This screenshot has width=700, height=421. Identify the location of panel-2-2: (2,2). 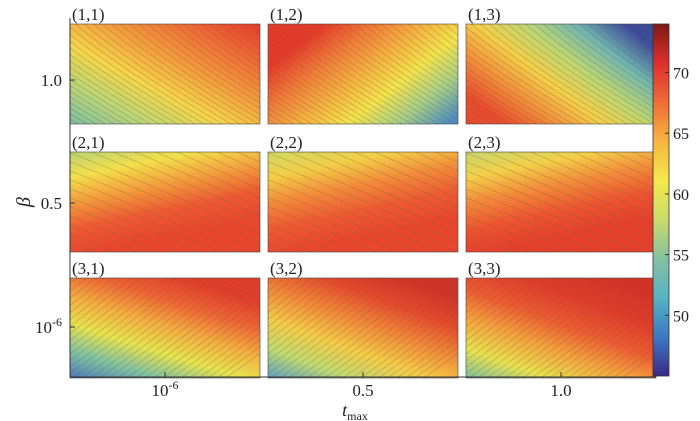
(363, 193).